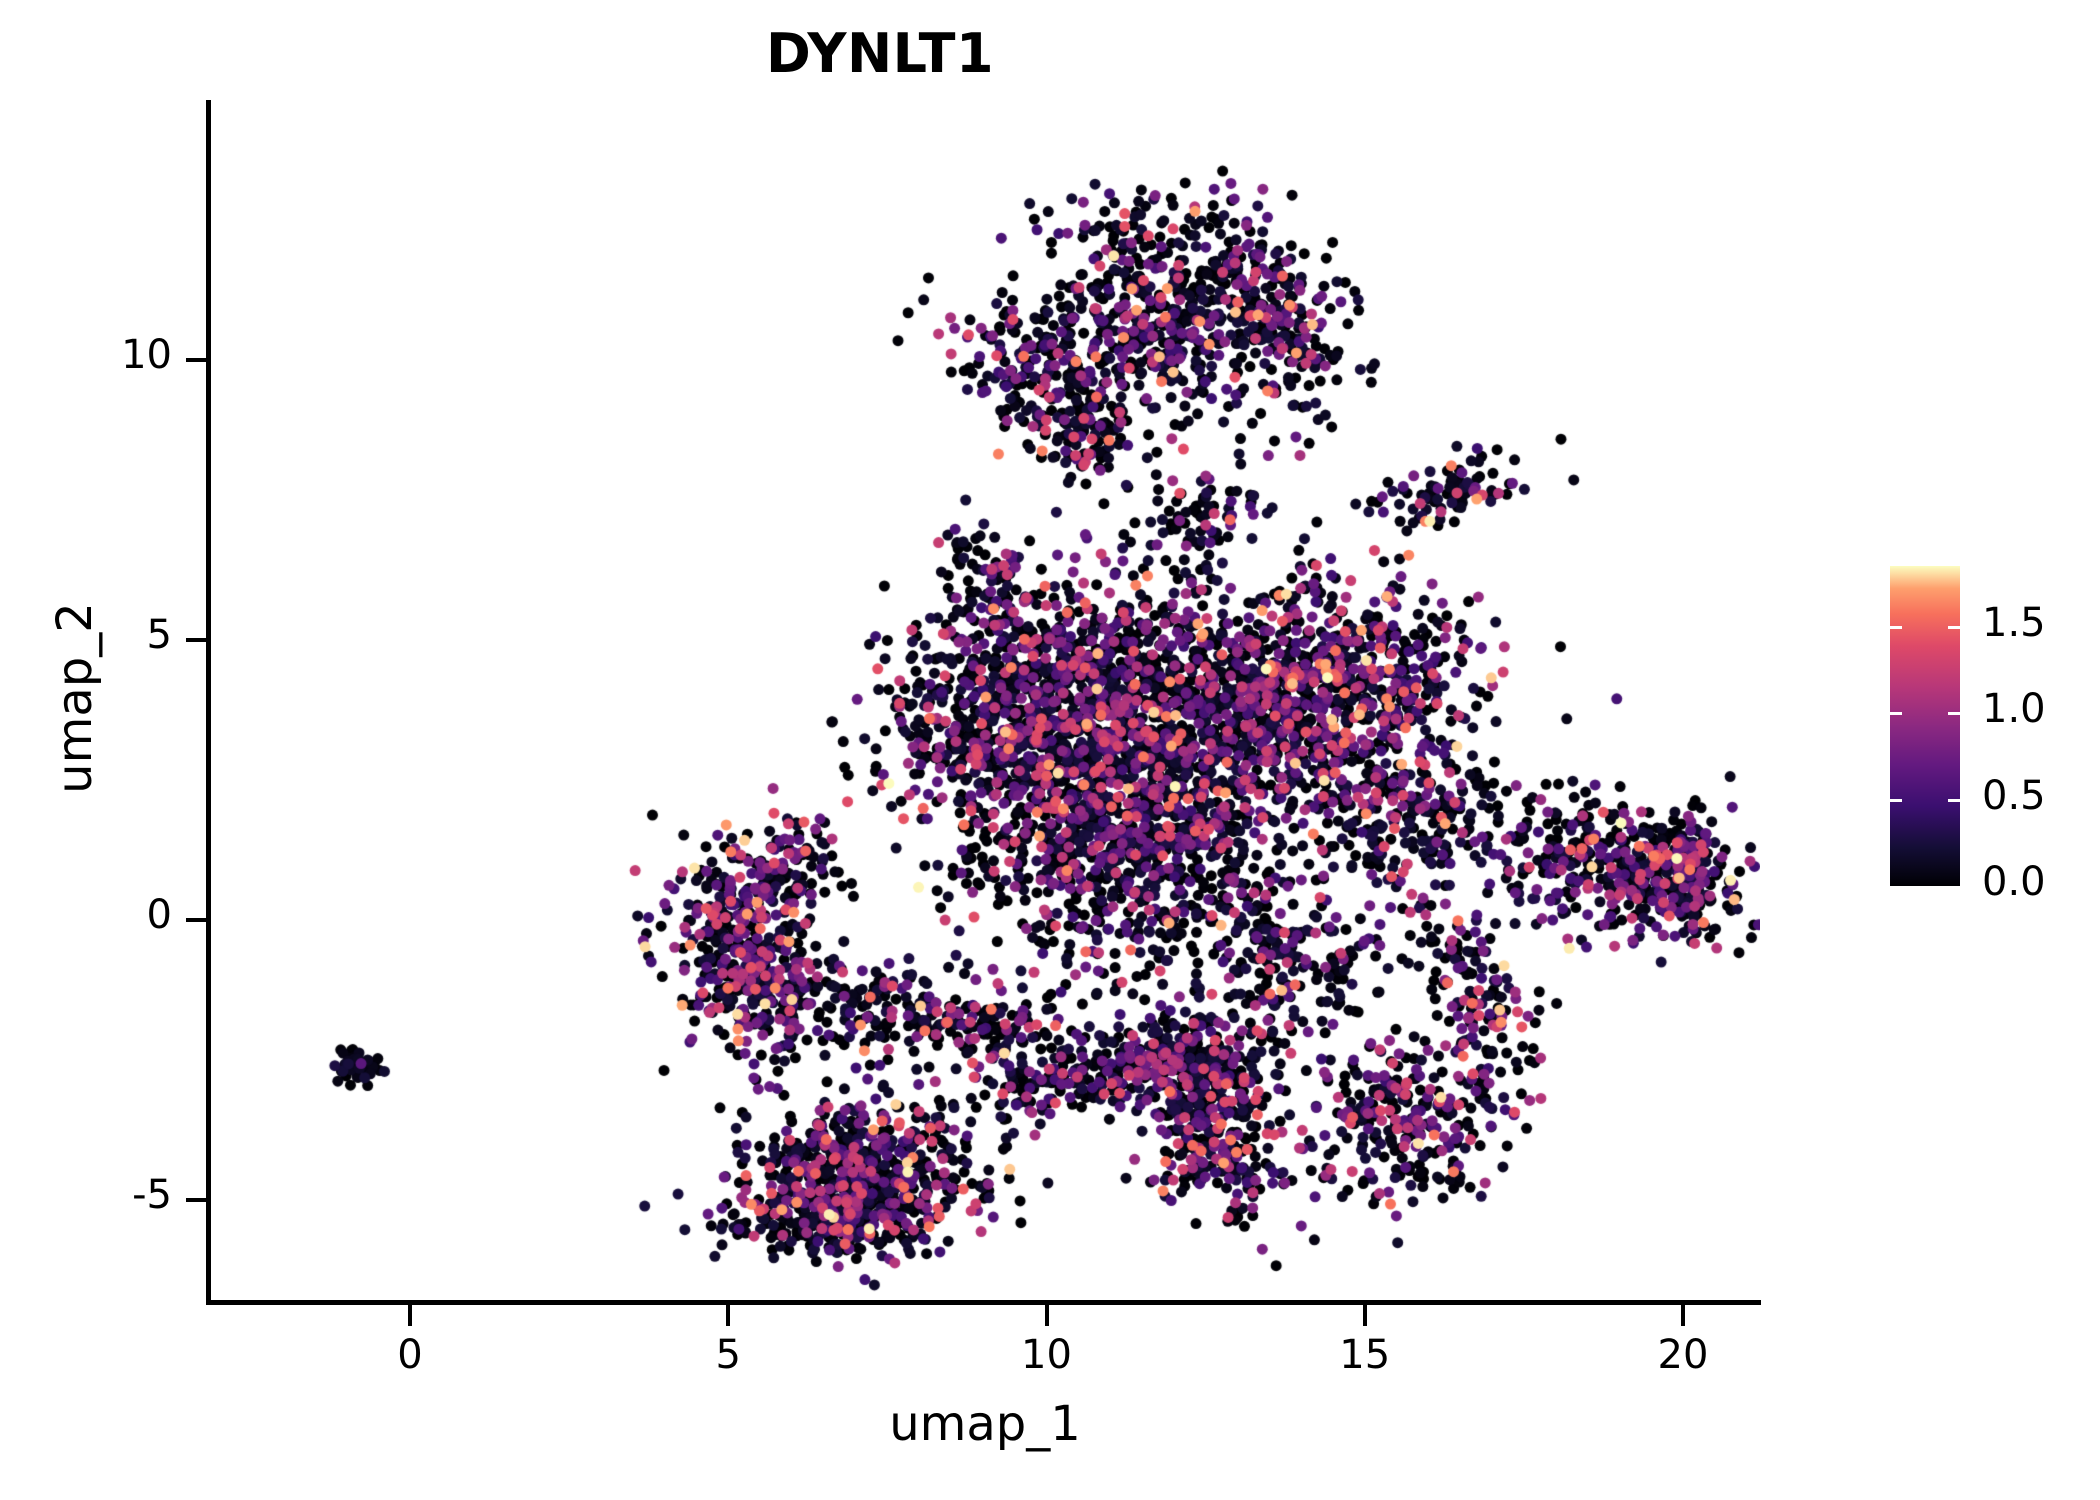 Image resolution: width=2100 pixels, height=1500 pixels. I want to click on colorbar-tick-label: 1.0, so click(2014, 709).